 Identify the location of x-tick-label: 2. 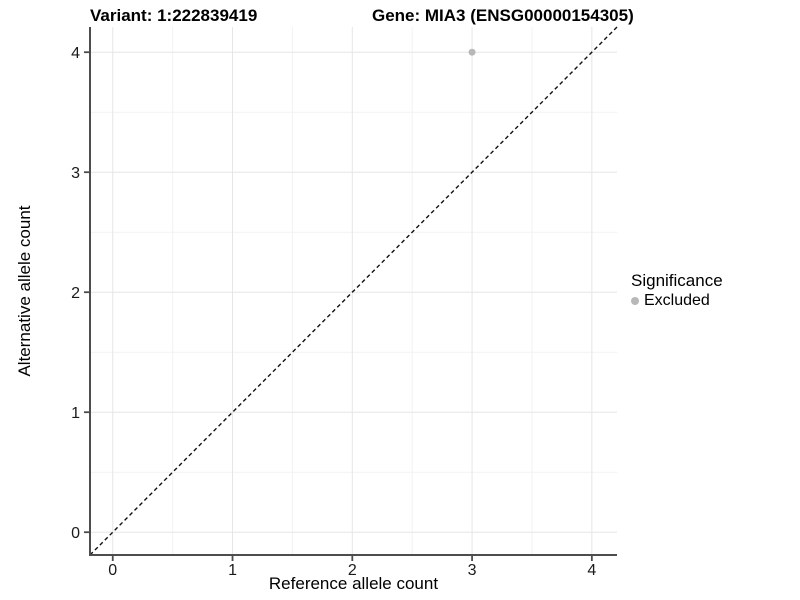
(352, 570).